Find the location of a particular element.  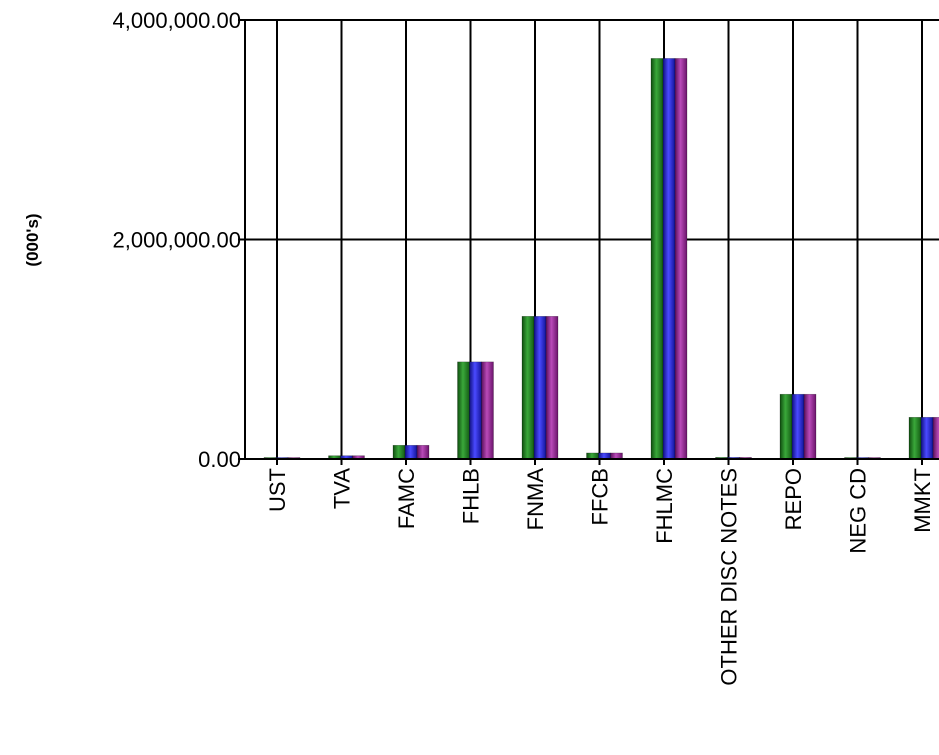

bar-fhlb-s3 is located at coordinates (487, 410).